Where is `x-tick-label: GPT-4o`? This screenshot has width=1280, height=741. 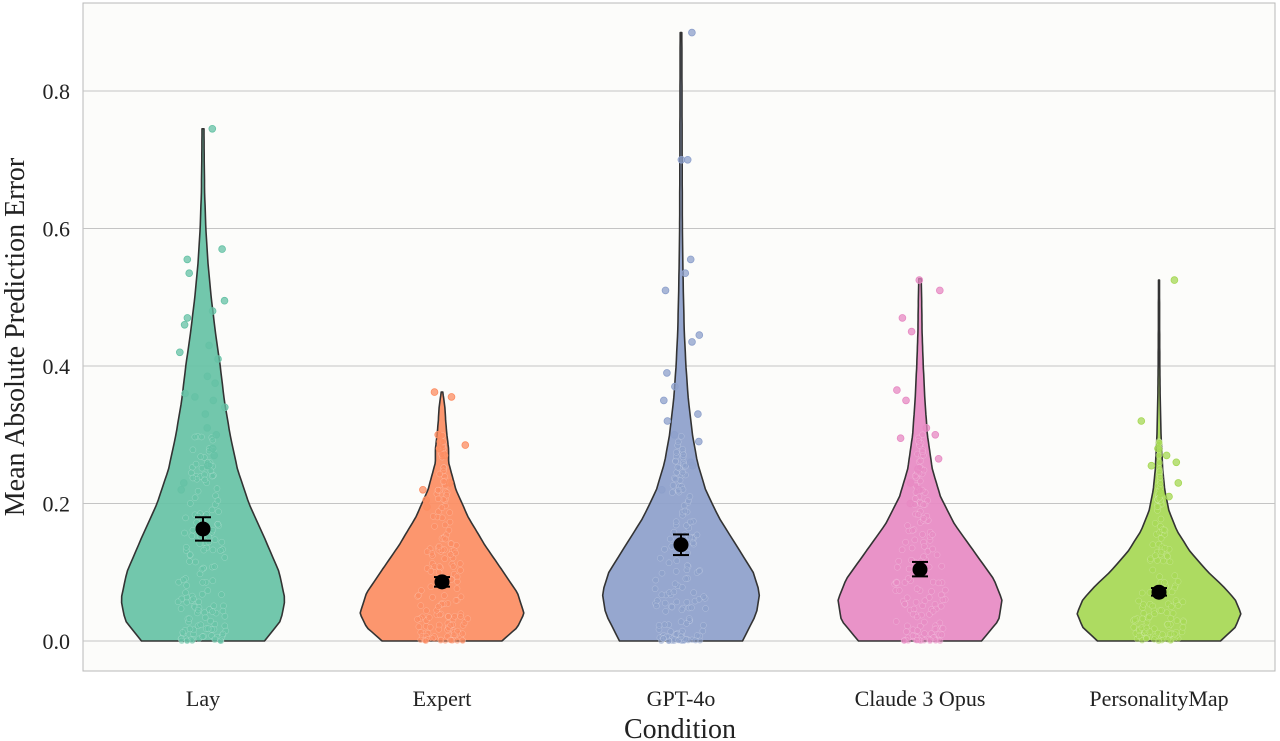
x-tick-label: GPT-4o is located at coordinates (681, 698).